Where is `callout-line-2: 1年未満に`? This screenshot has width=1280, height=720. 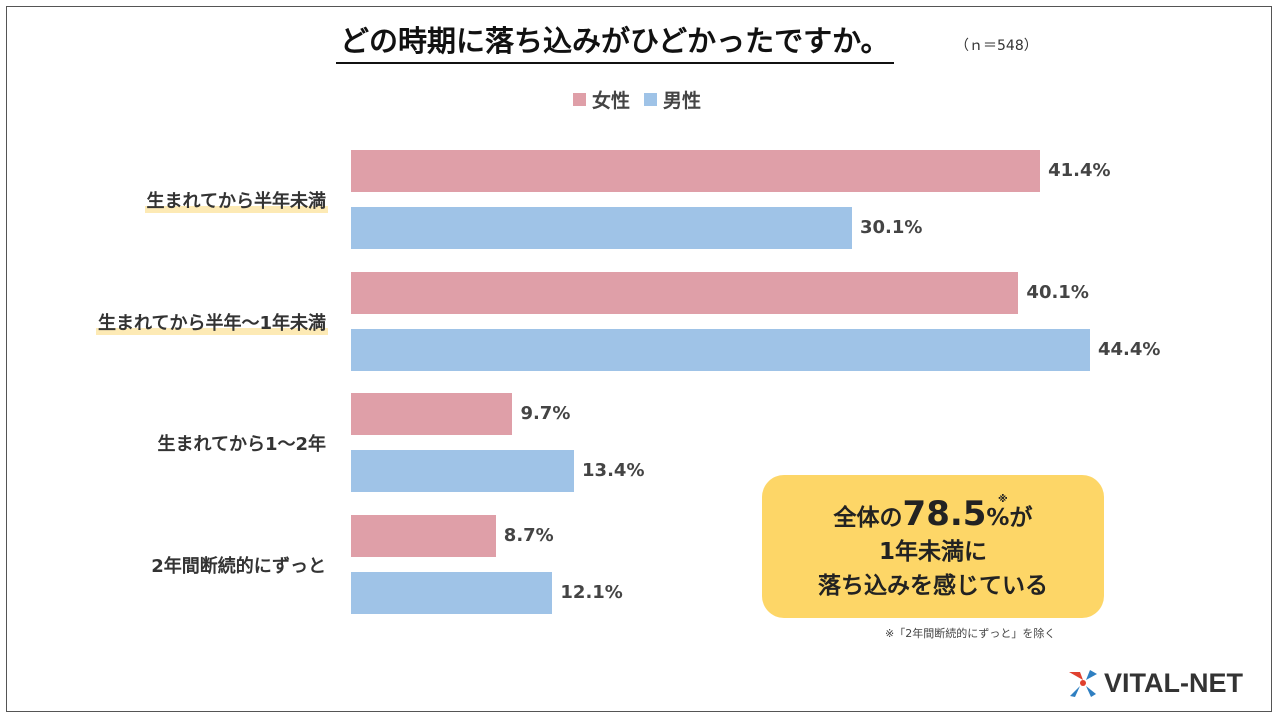
callout-line-2: 1年未満に is located at coordinates (932, 552).